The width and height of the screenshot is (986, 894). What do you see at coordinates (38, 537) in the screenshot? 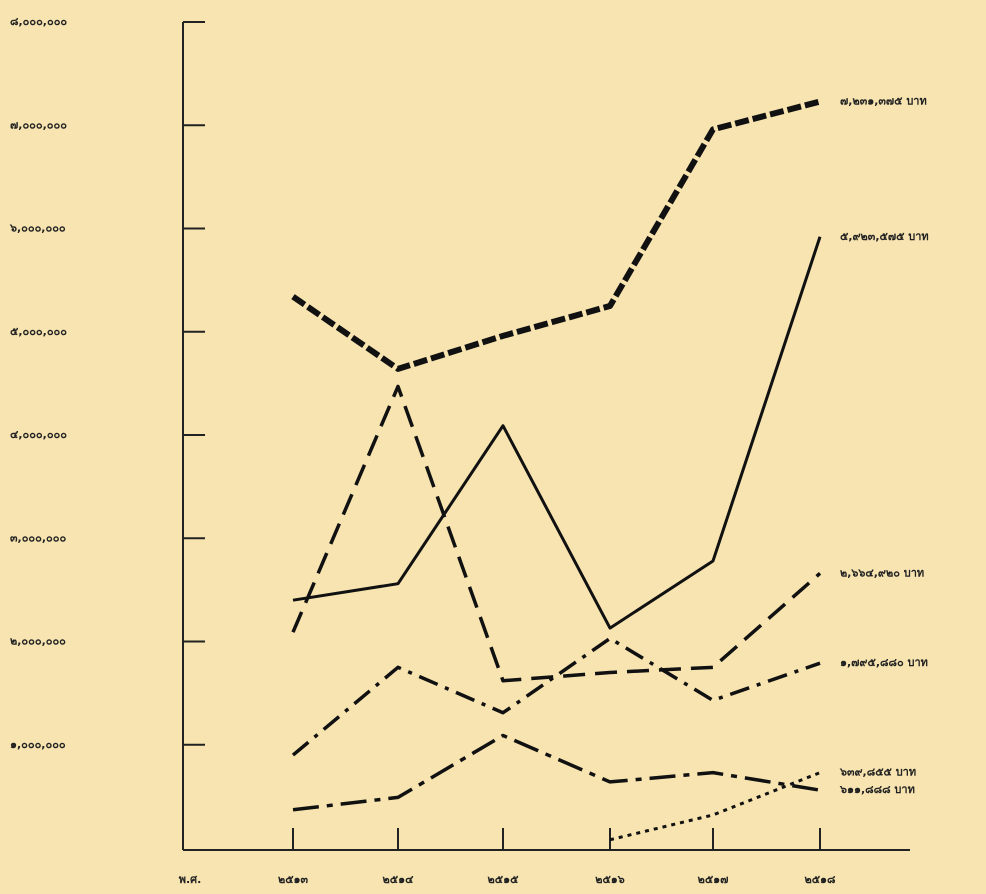
I see `y-tick-label: ๓,๐๐๐,๐๐๐` at bounding box center [38, 537].